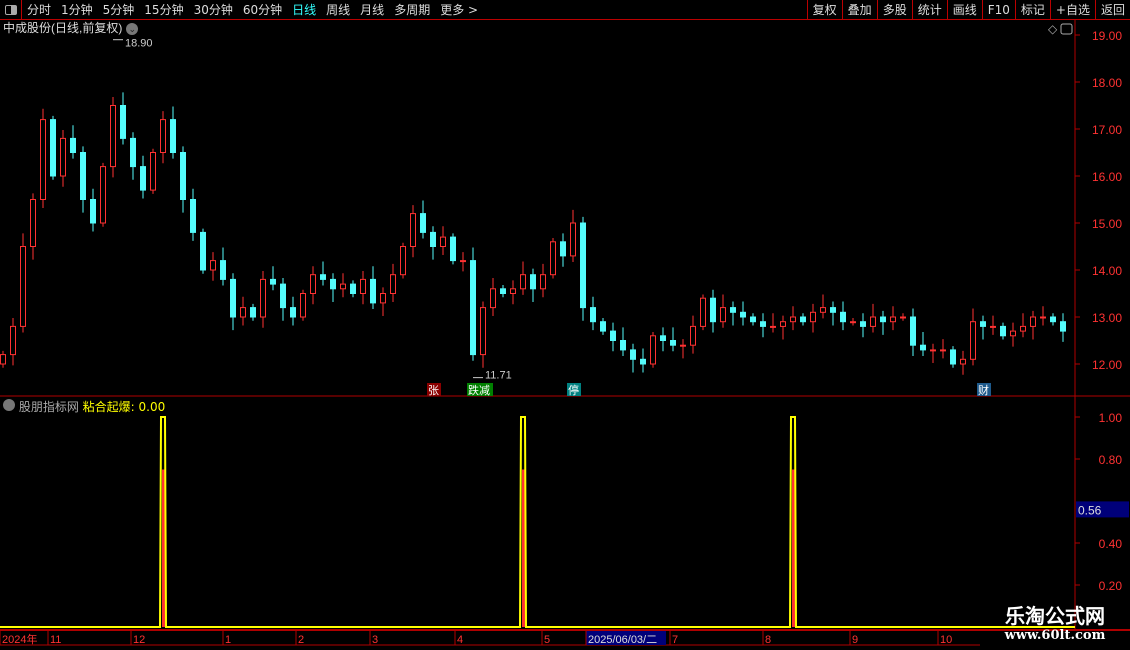  Describe the element at coordinates (929, 10) in the screenshot. I see `toolbar-button-3: 统计` at that location.